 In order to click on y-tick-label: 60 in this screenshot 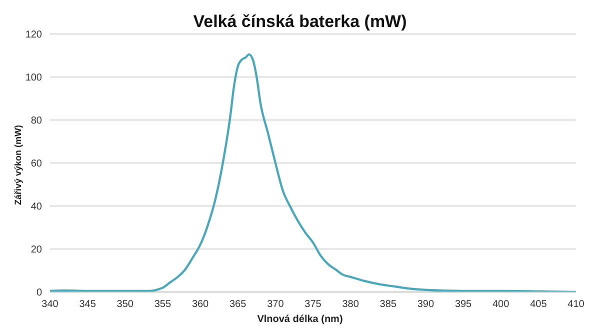, I will do `click(36, 164)`.